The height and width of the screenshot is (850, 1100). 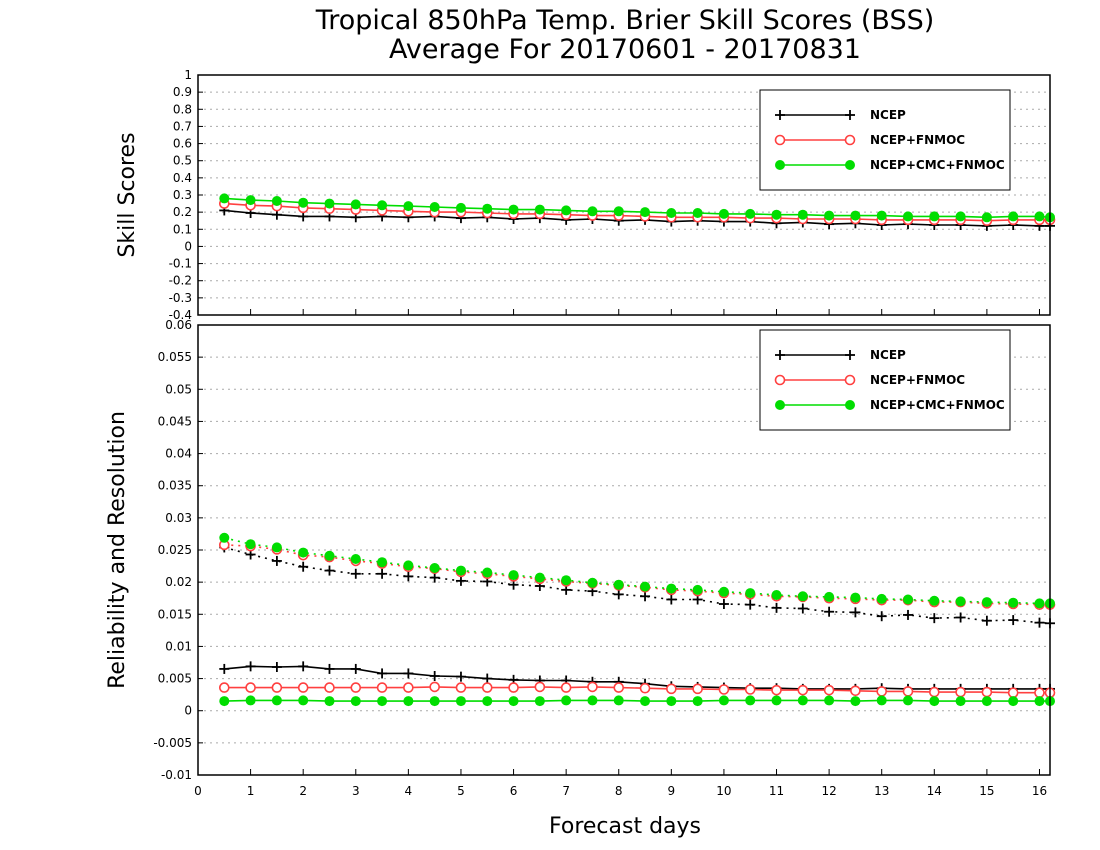 I want to click on bottom-legend-label: NCEP+FNMOC, so click(x=917, y=380).